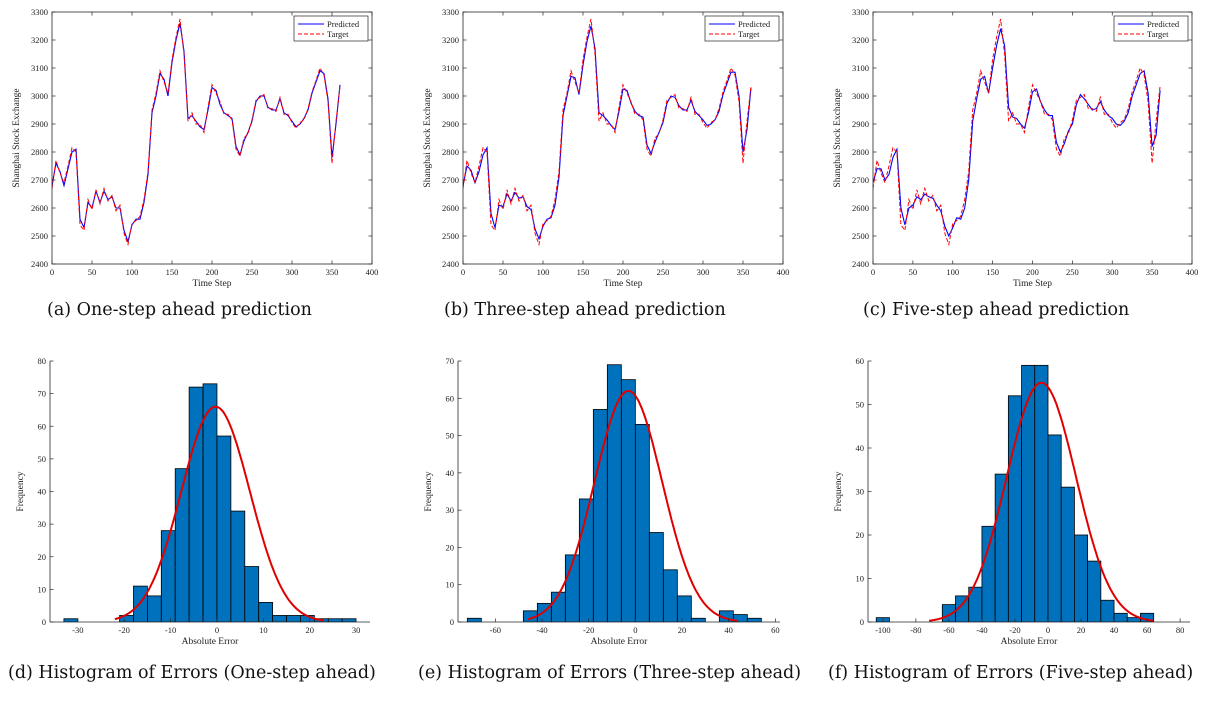  I want to click on caption-d: (d) Histogram of Errors (One-step ahead), so click(192, 673).